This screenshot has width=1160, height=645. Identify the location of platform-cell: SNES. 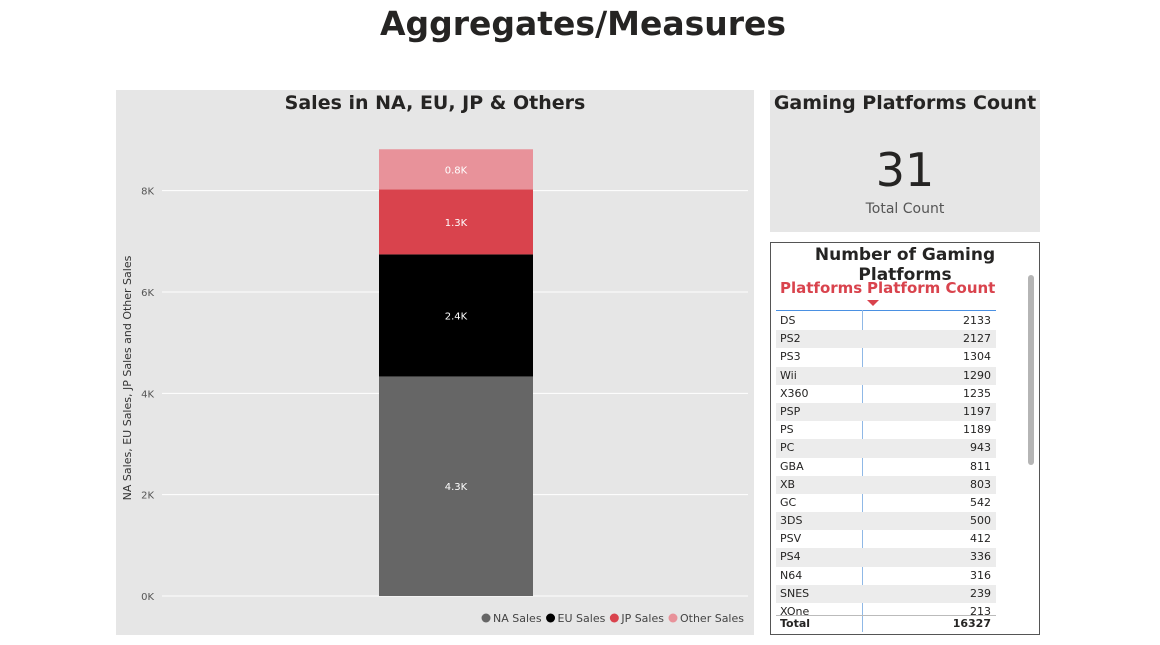
(795, 593).